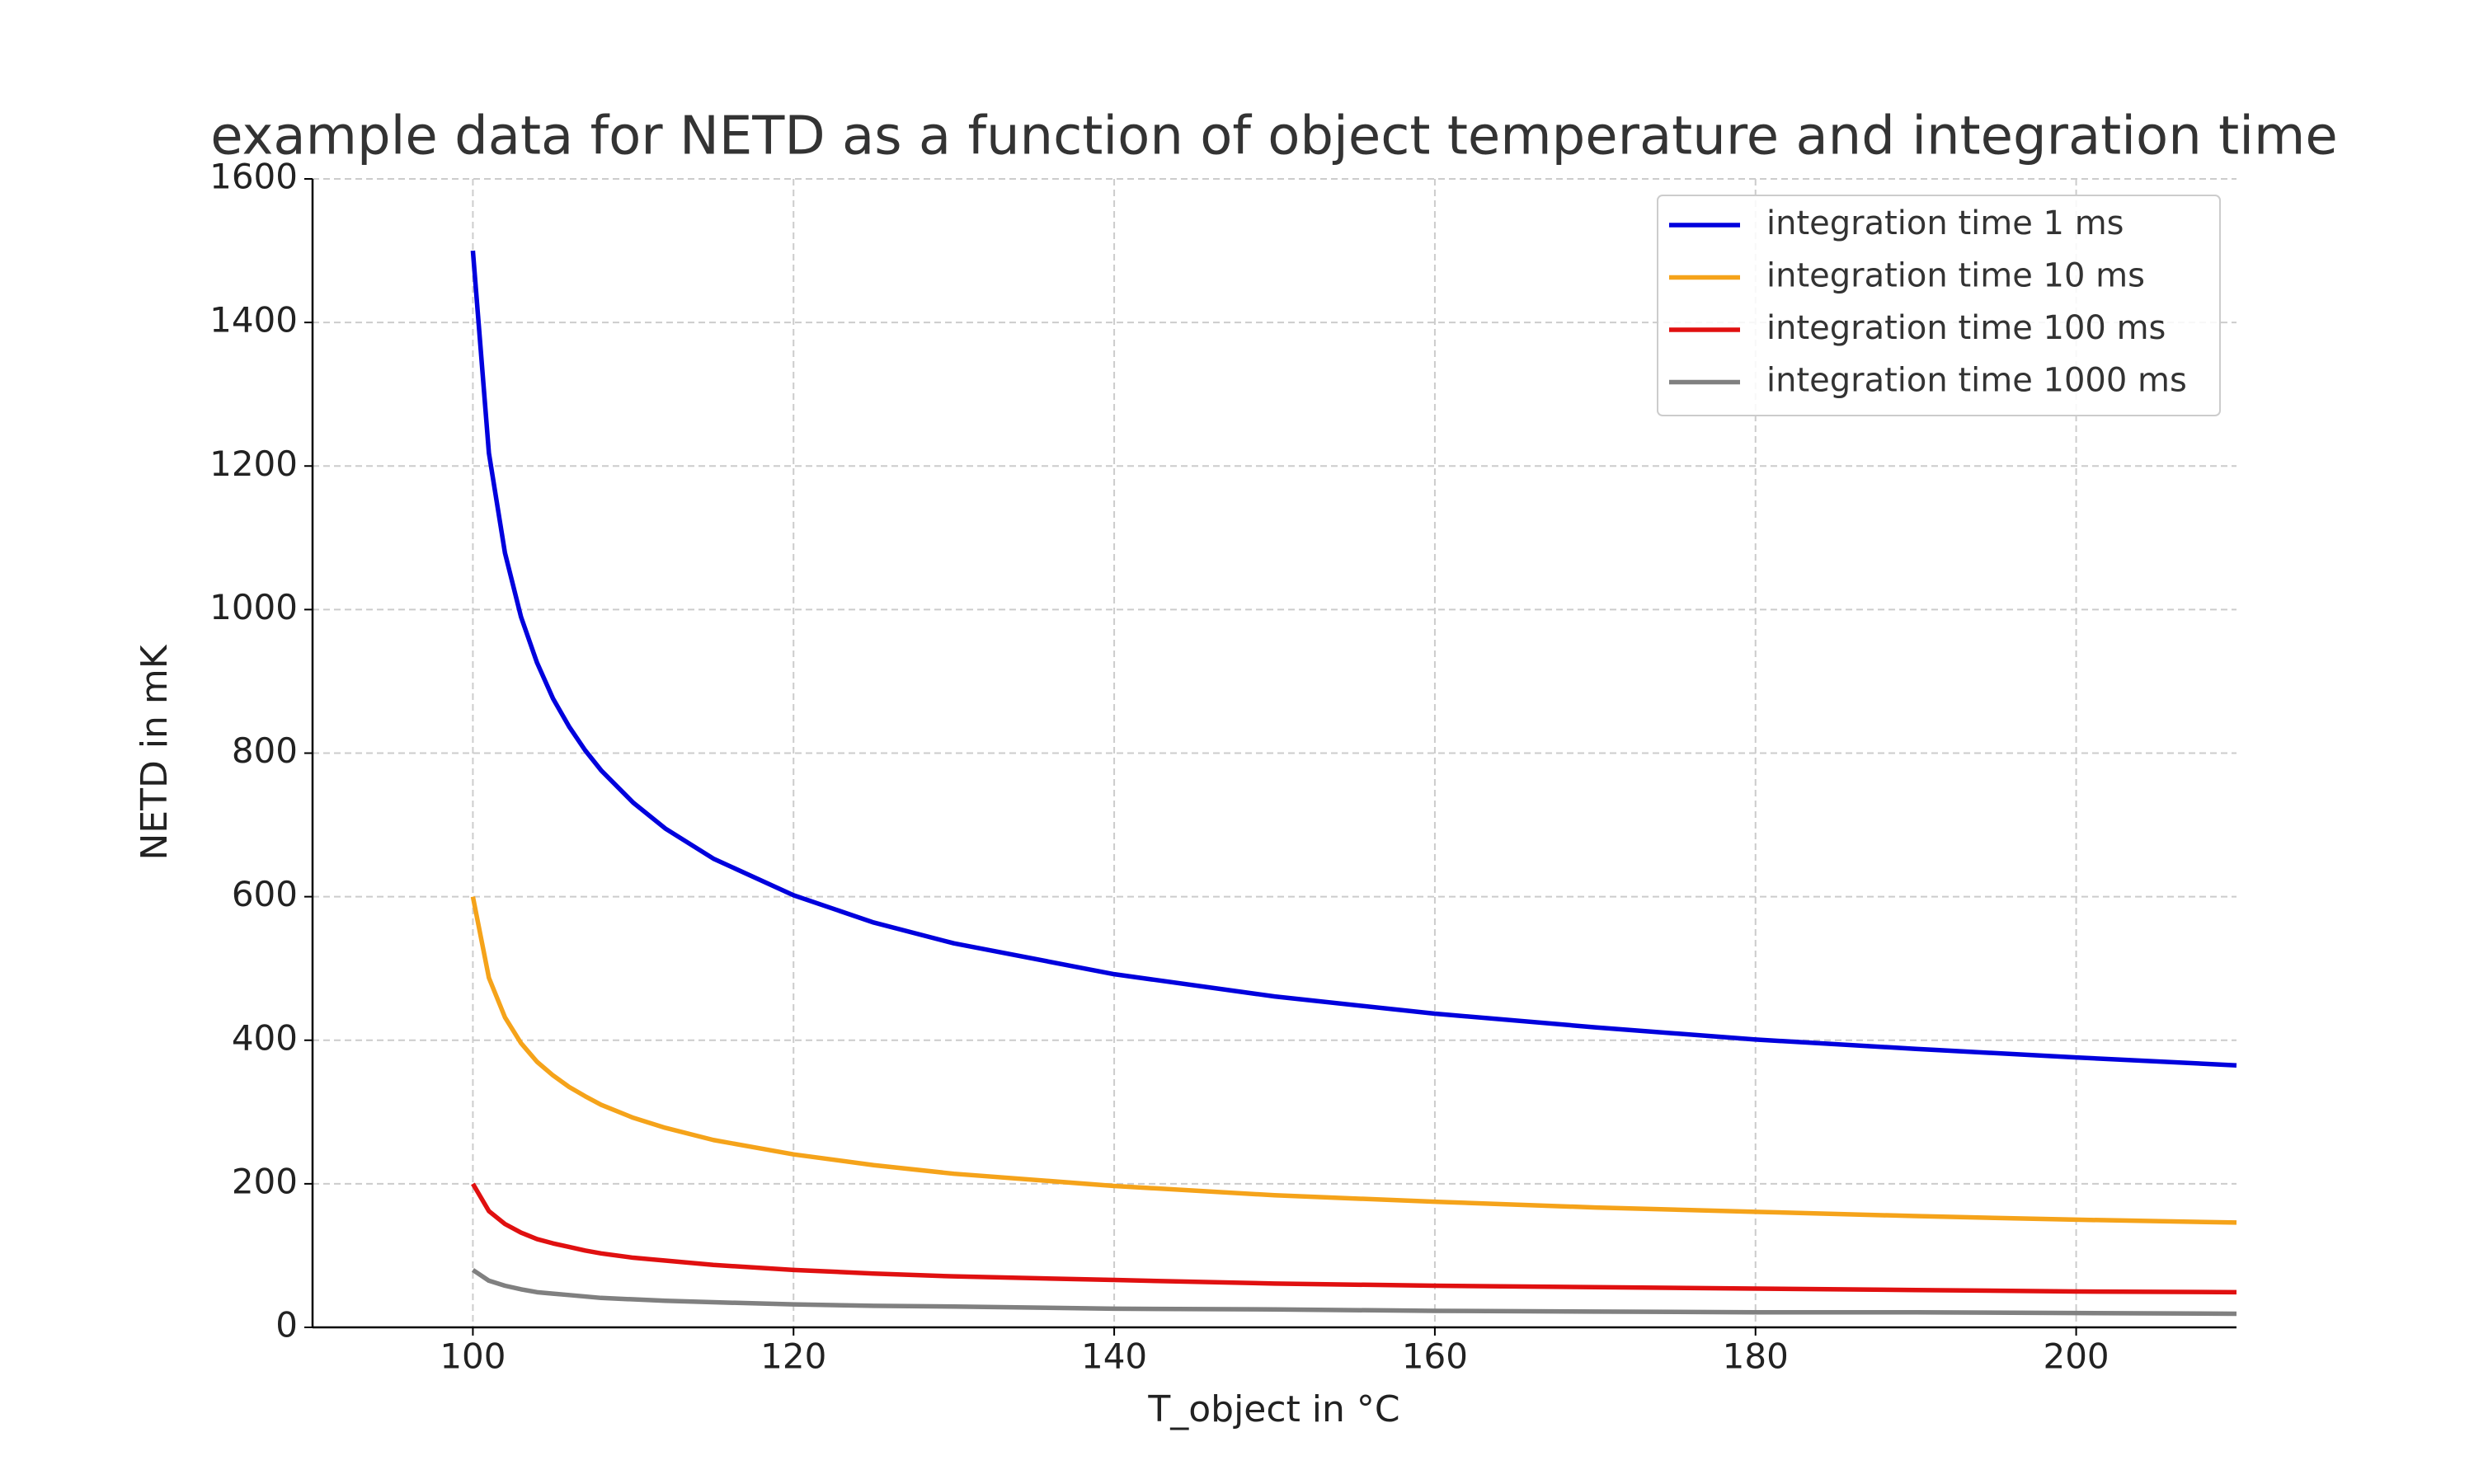  I want to click on legend-label: integration time 10 ms, so click(1955, 276).